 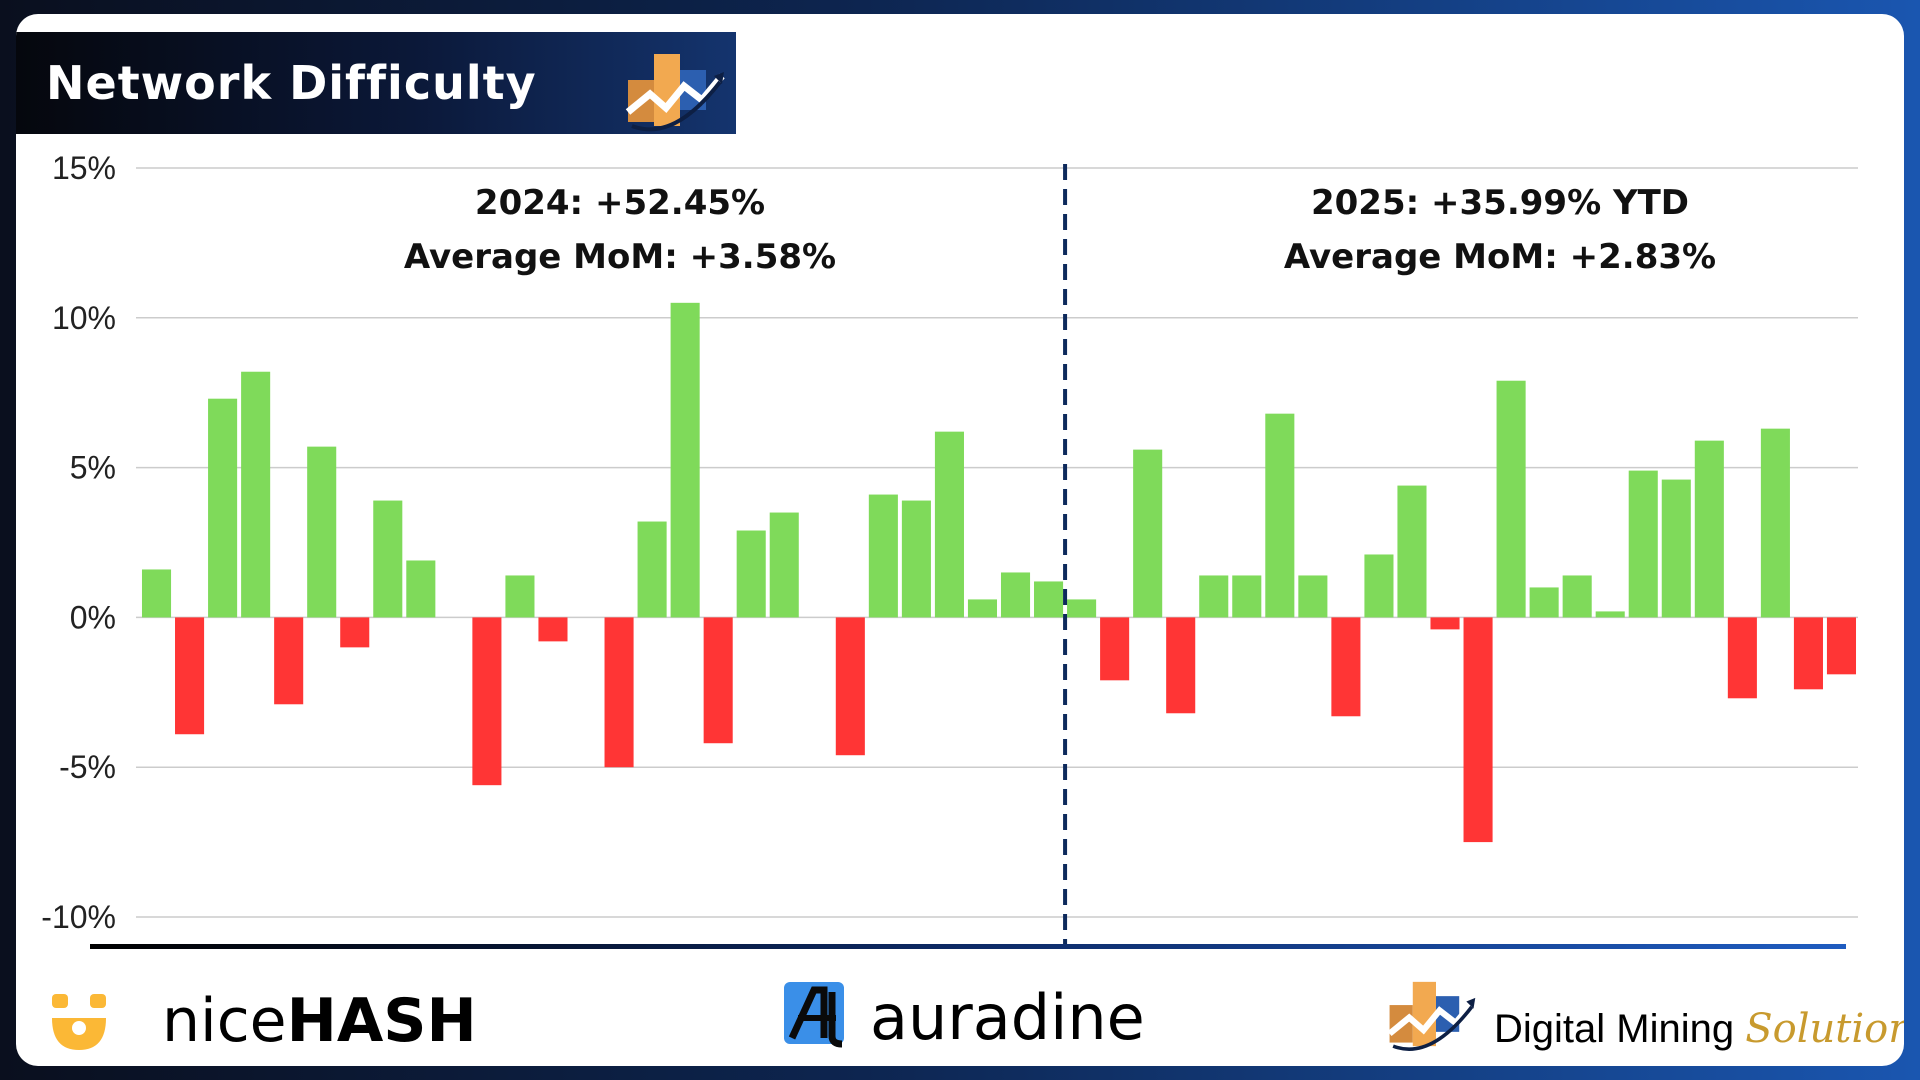 I want to click on y-tick-label: 5%, so click(x=93, y=468).